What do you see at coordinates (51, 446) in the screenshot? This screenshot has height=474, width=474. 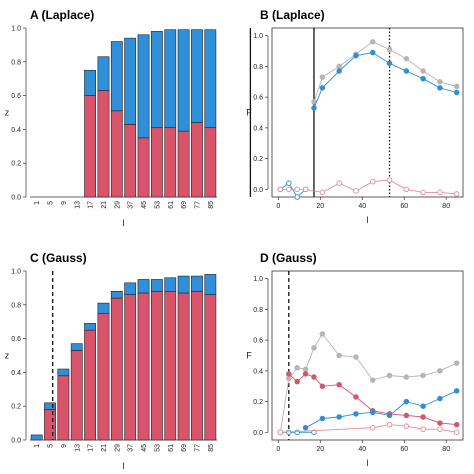 I see `x-tick-label: 5` at bounding box center [51, 446].